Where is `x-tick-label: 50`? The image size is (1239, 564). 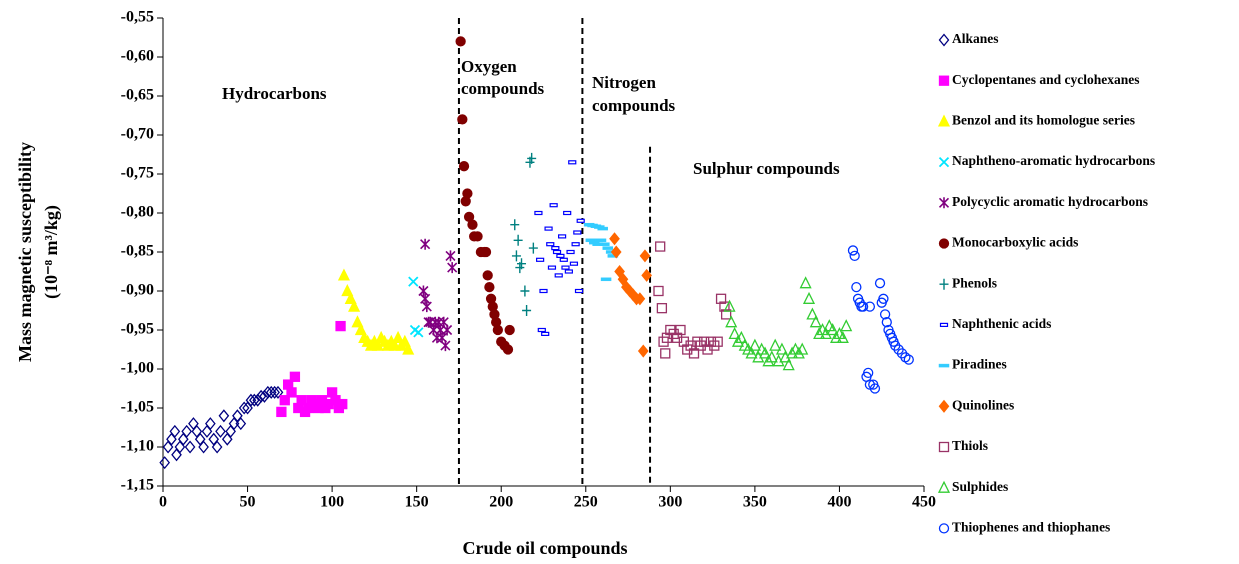 x-tick-label: 50 is located at coordinates (248, 502).